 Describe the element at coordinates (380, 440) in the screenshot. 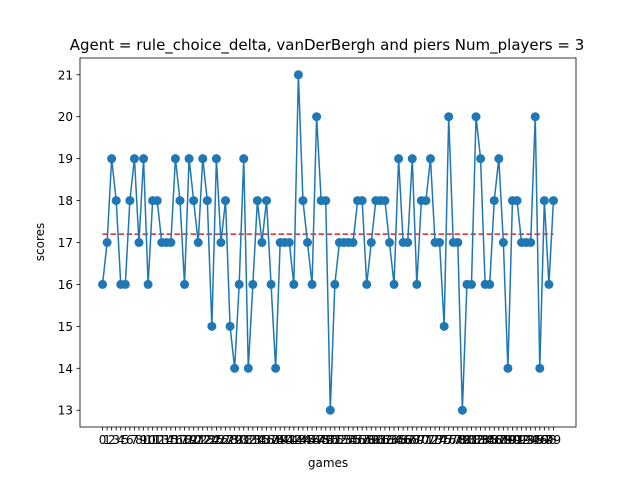

I see `x-tick-label: 61` at that location.